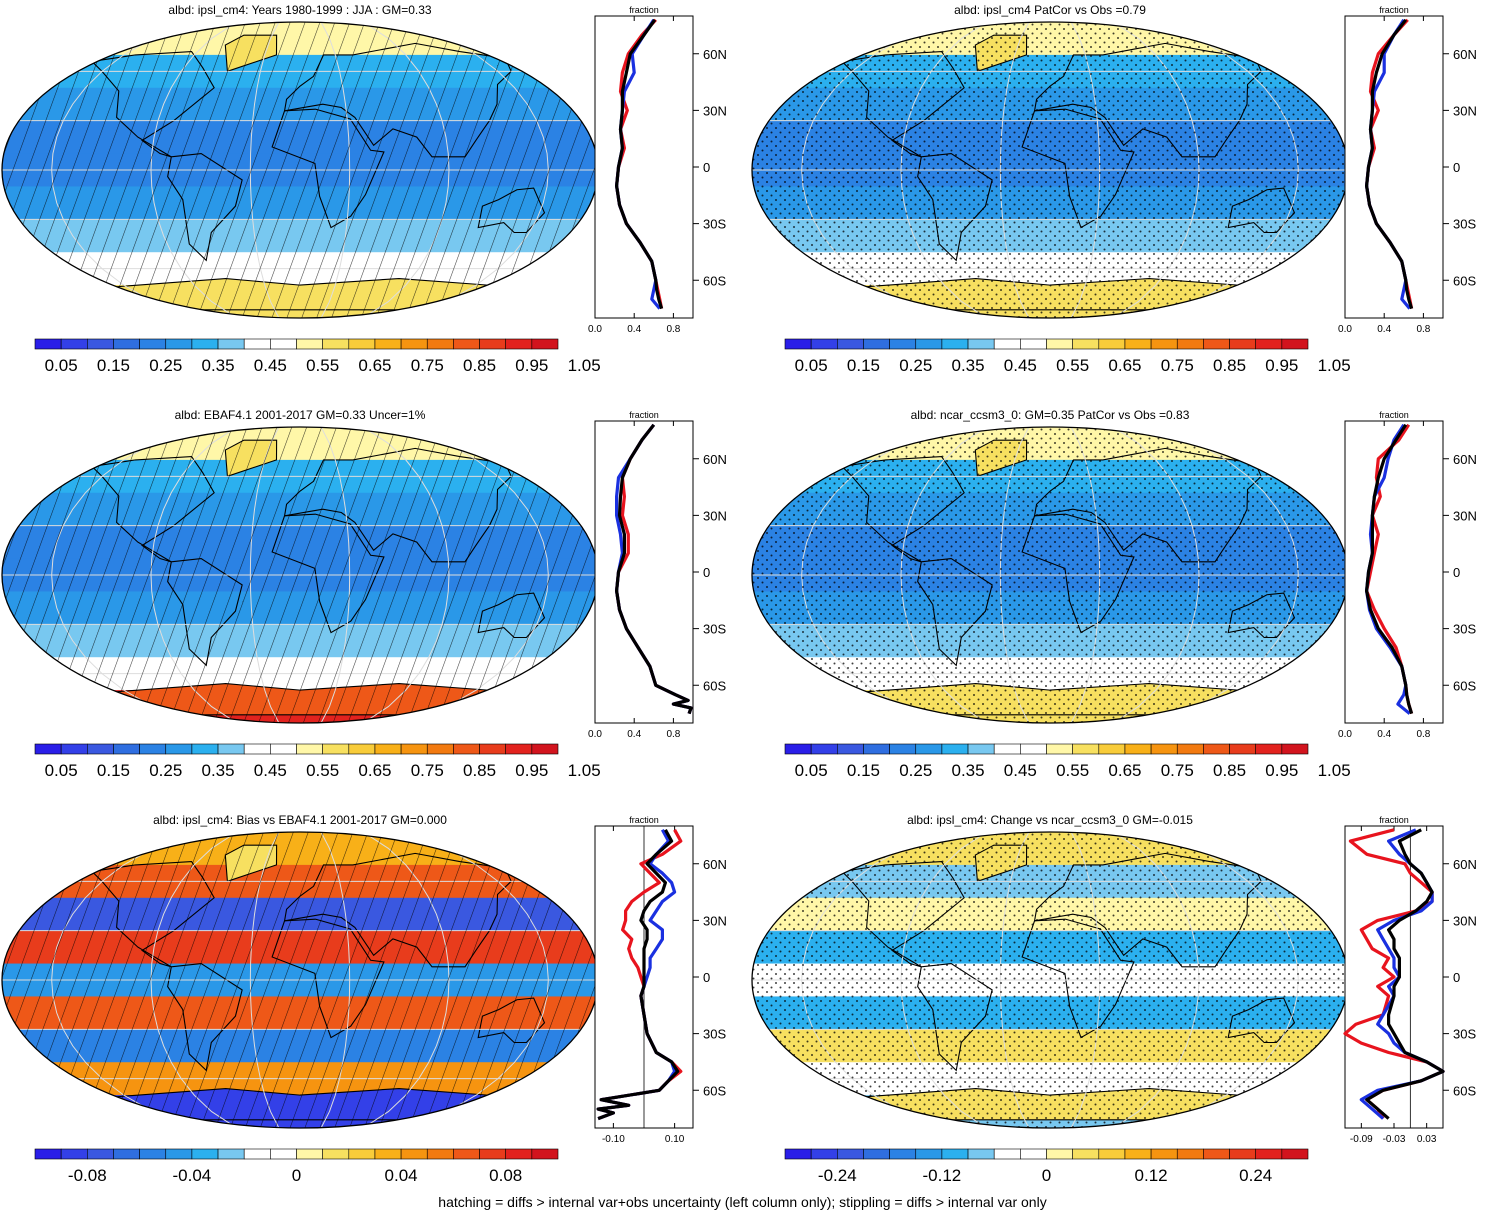 The image size is (1485, 1212). What do you see at coordinates (1151, 1175) in the screenshot?
I see `colorbar-tick-label: 0.12` at bounding box center [1151, 1175].